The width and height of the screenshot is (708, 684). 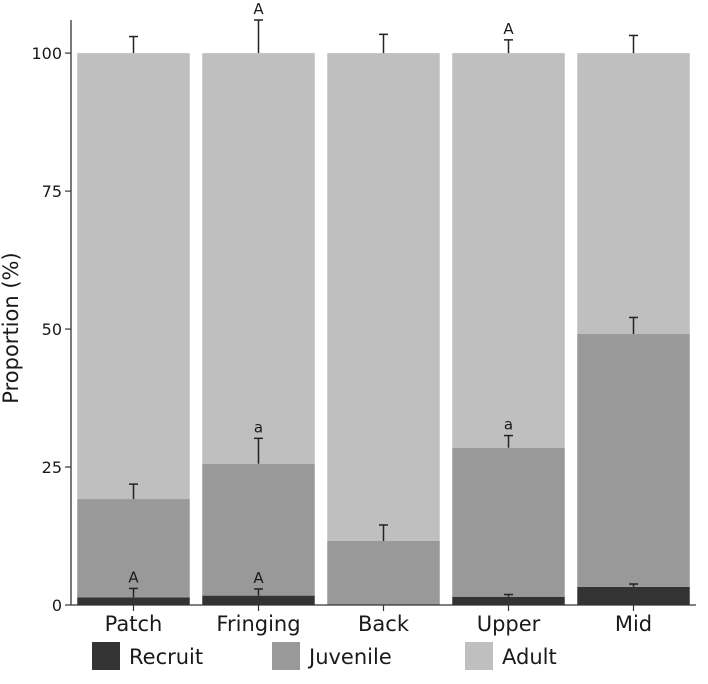 I want to click on x-tick-label-fringing: Fringing, so click(x=258, y=624).